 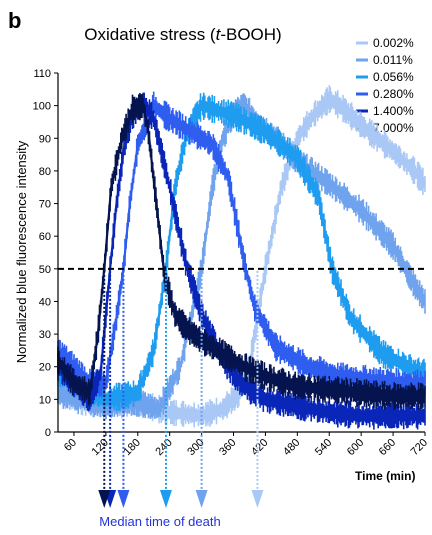 What do you see at coordinates (45, 270) in the screenshot?
I see `y-tick-label: 50` at bounding box center [45, 270].